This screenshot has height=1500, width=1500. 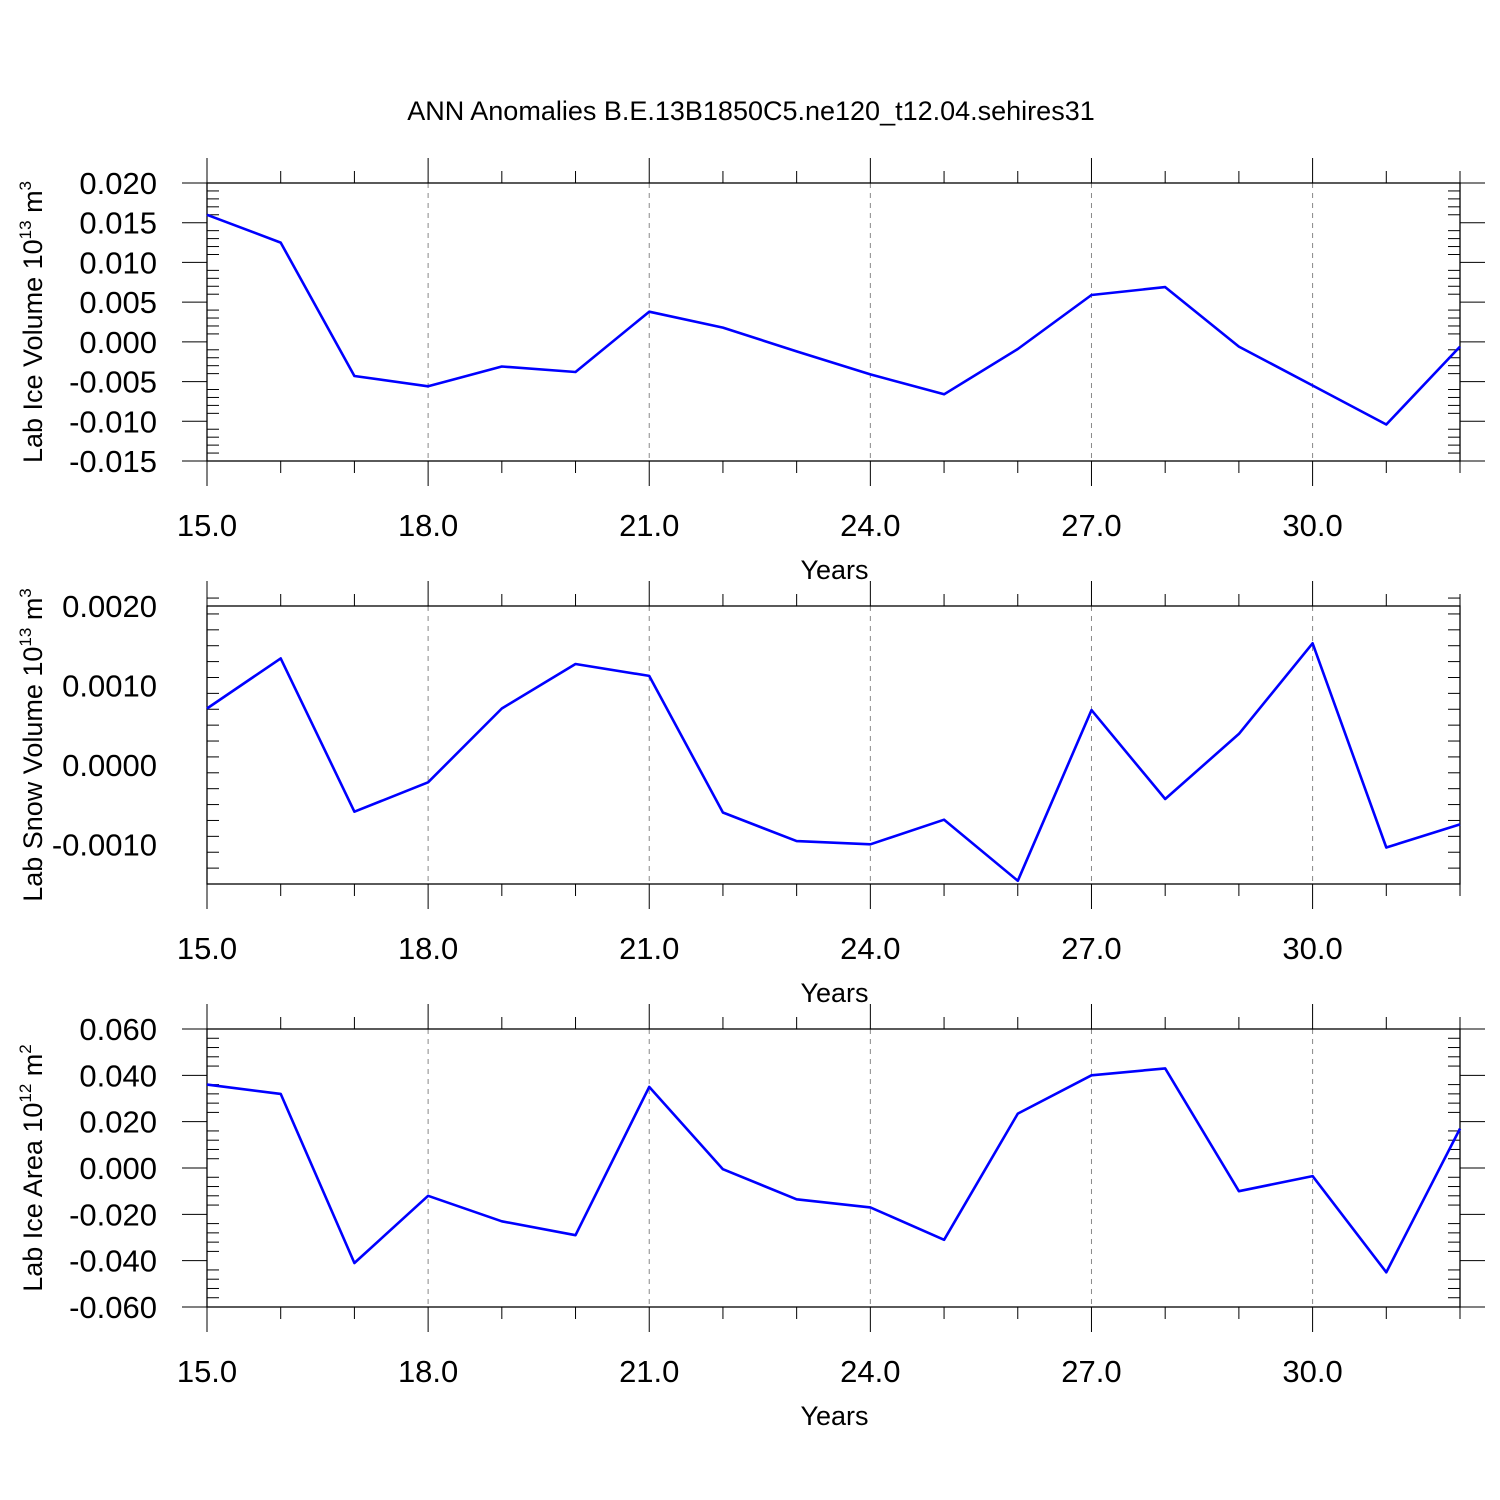 I want to click on y-tick-label: -0.010, so click(x=113, y=421).